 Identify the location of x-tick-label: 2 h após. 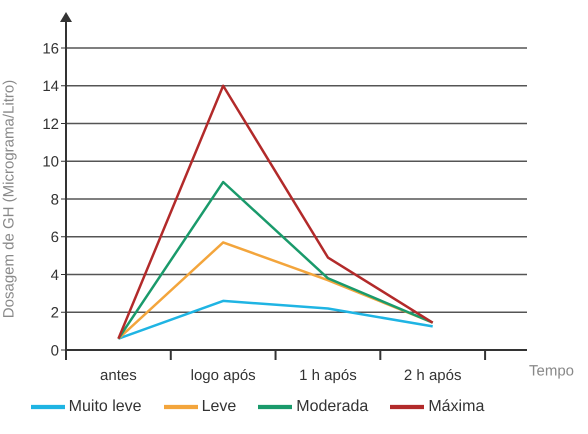
(433, 375).